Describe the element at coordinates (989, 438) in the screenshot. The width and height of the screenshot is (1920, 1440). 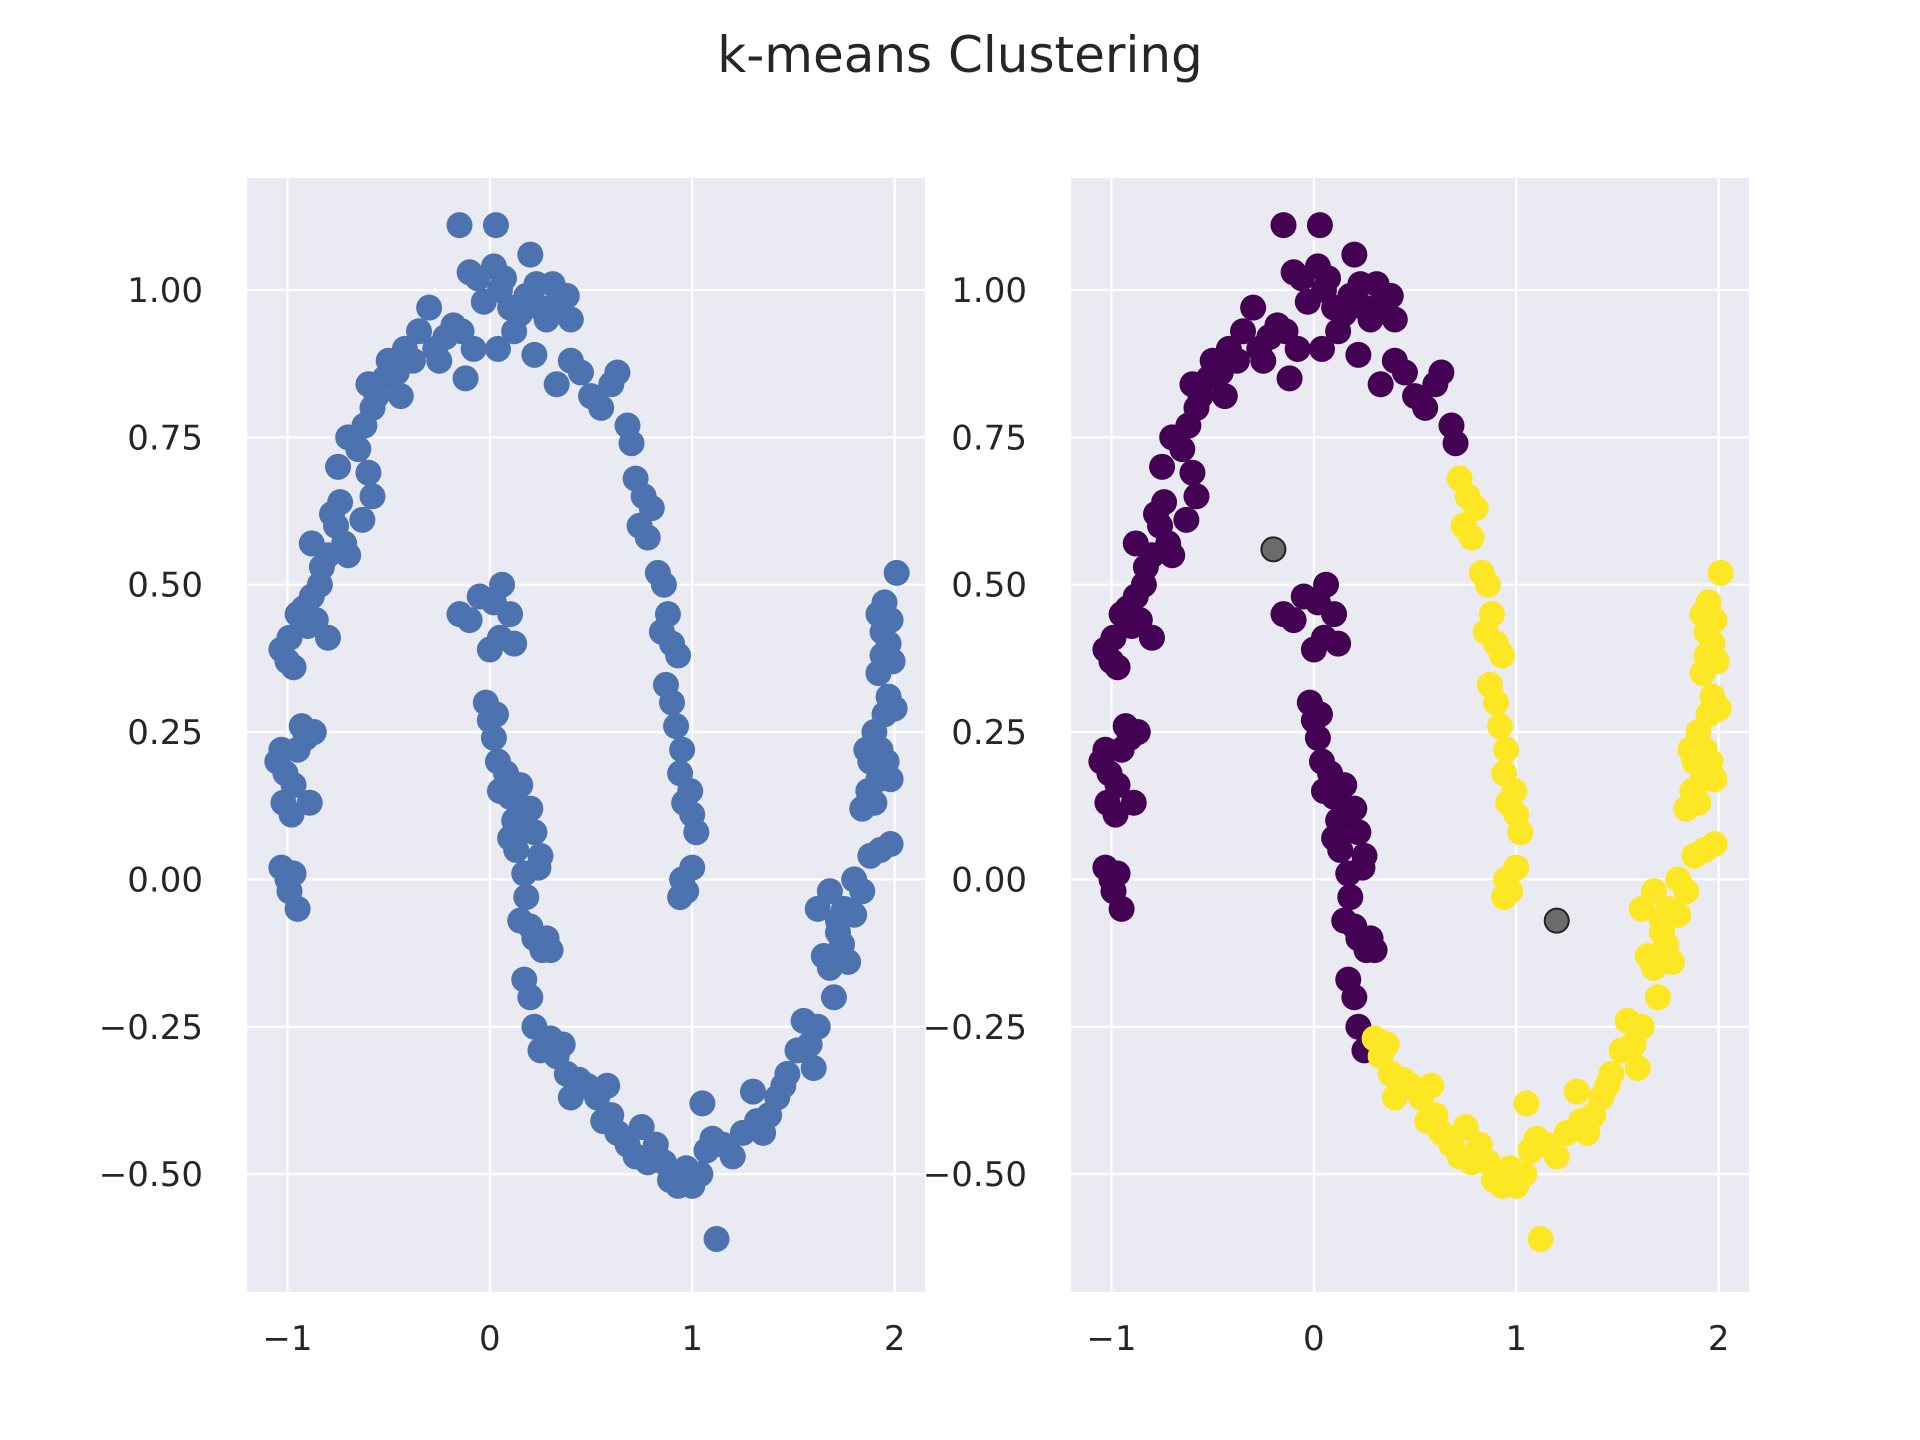
I see `y-tick-label: 0.75` at that location.